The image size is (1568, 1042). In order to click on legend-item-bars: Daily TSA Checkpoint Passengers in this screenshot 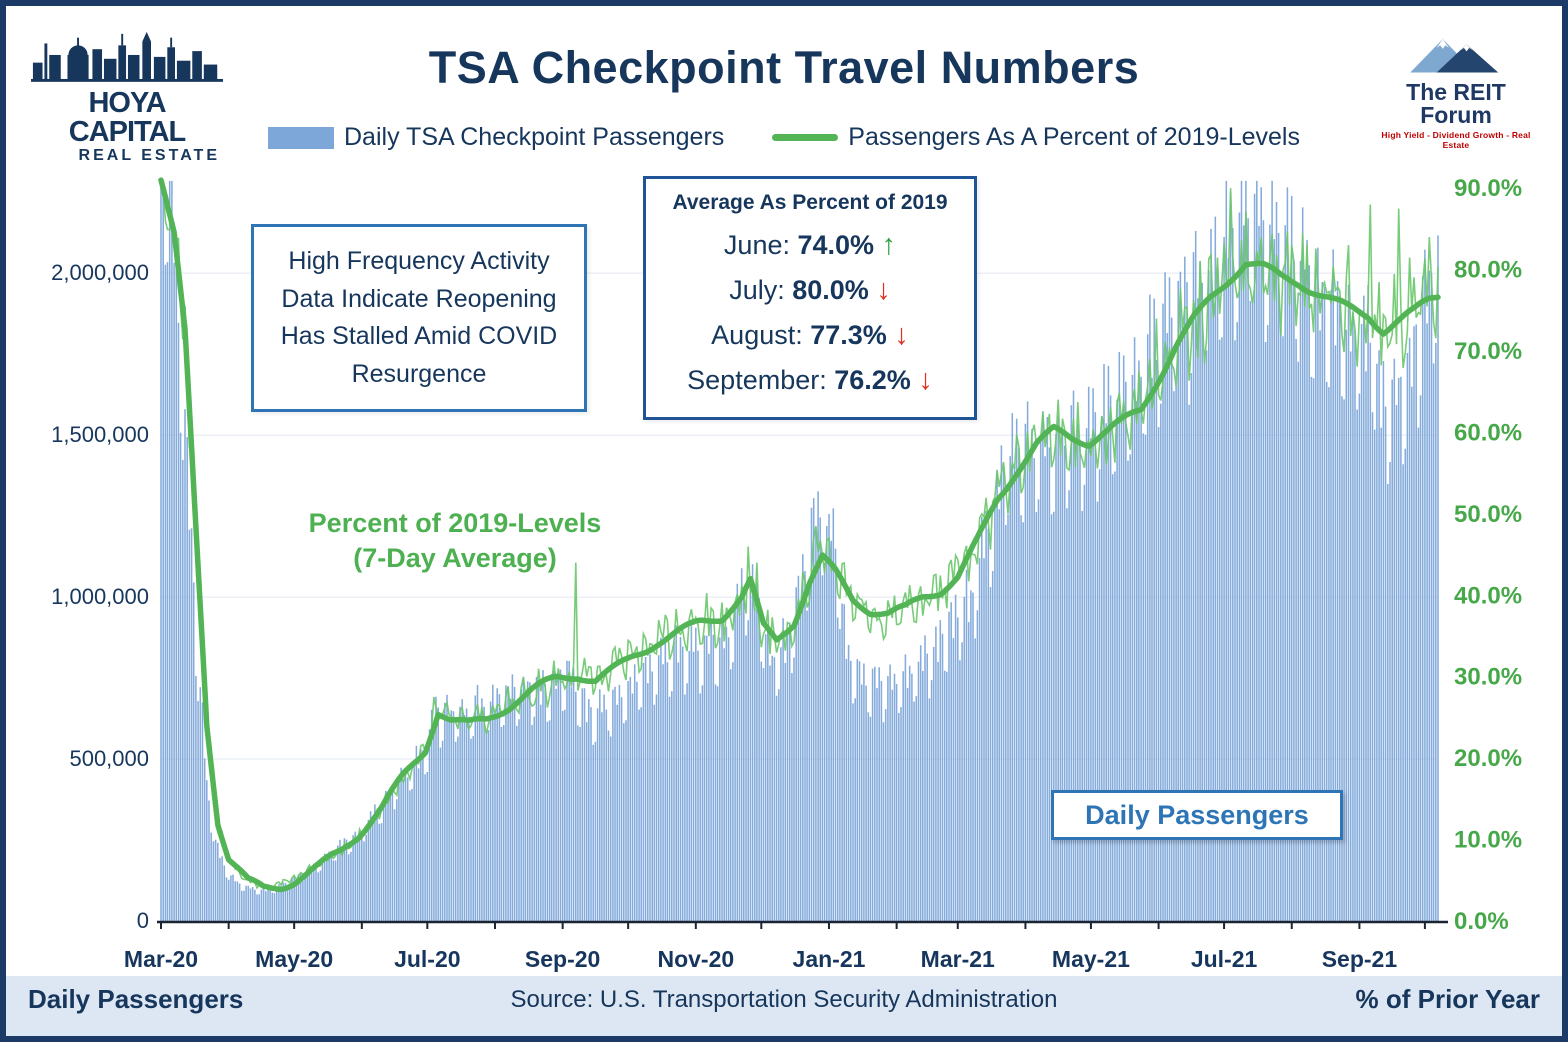, I will do `click(496, 137)`.